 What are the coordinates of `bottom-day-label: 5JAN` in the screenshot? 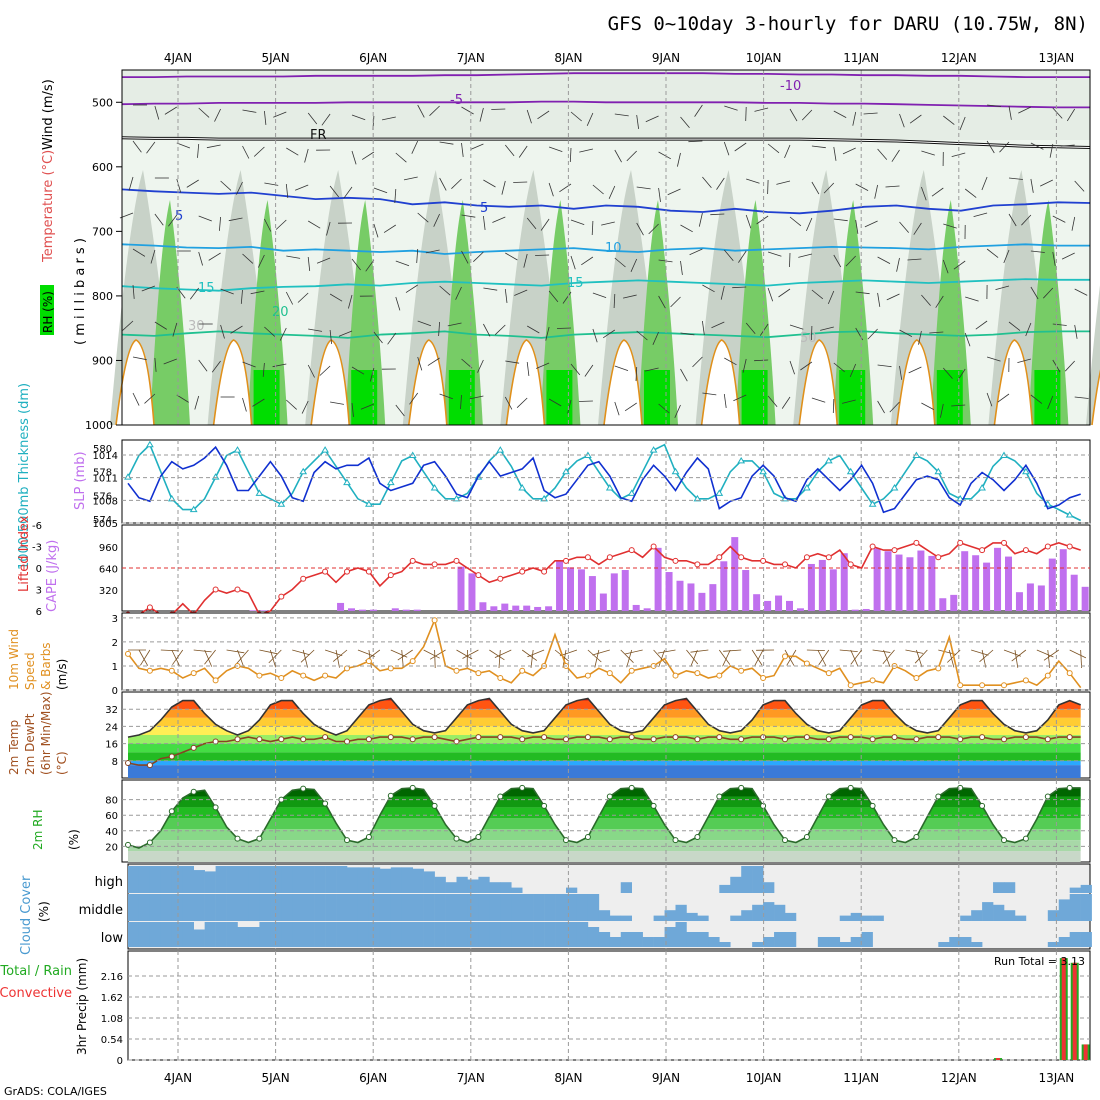 It's located at (276, 1078).